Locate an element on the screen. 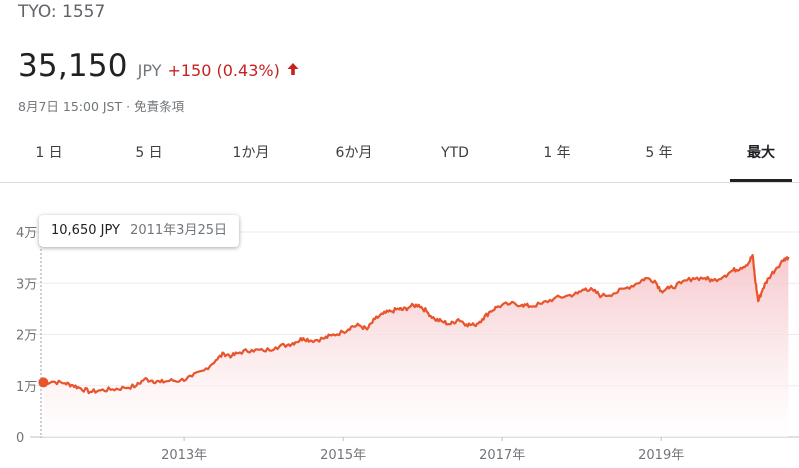 Image resolution: width=799 pixels, height=468 pixels. tab-1-month: 1か月 is located at coordinates (251, 153).